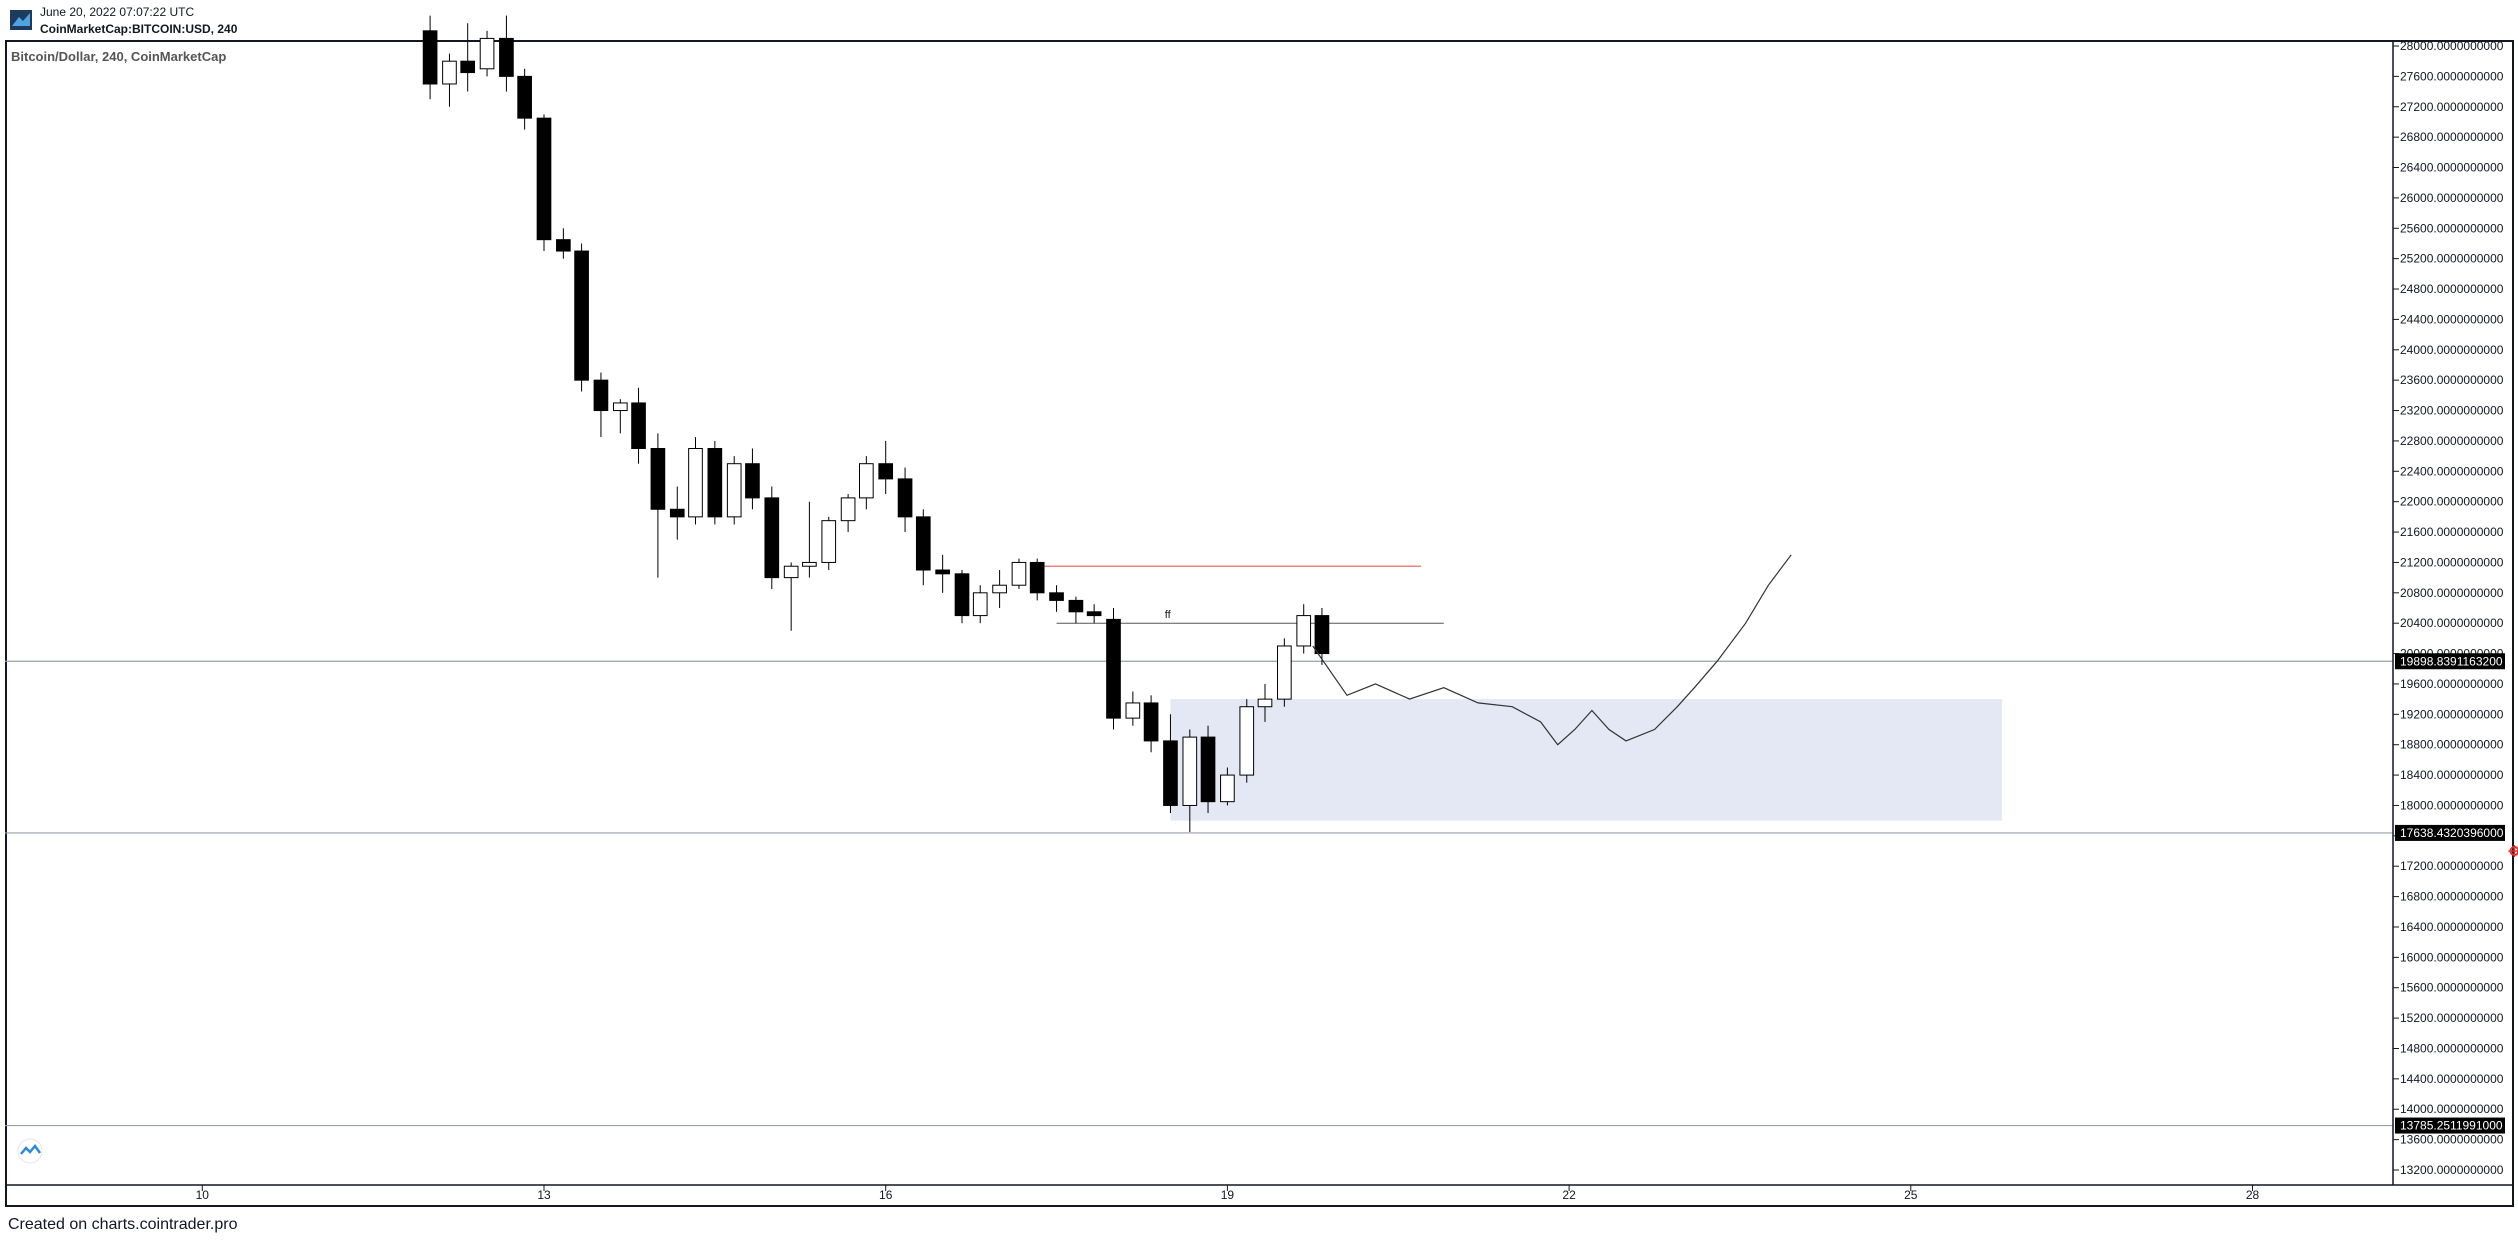 Image resolution: width=2518 pixels, height=1240 pixels. Describe the element at coordinates (2452, 471) in the screenshot. I see `y-tick-label-14: 22400.0000000000` at that location.